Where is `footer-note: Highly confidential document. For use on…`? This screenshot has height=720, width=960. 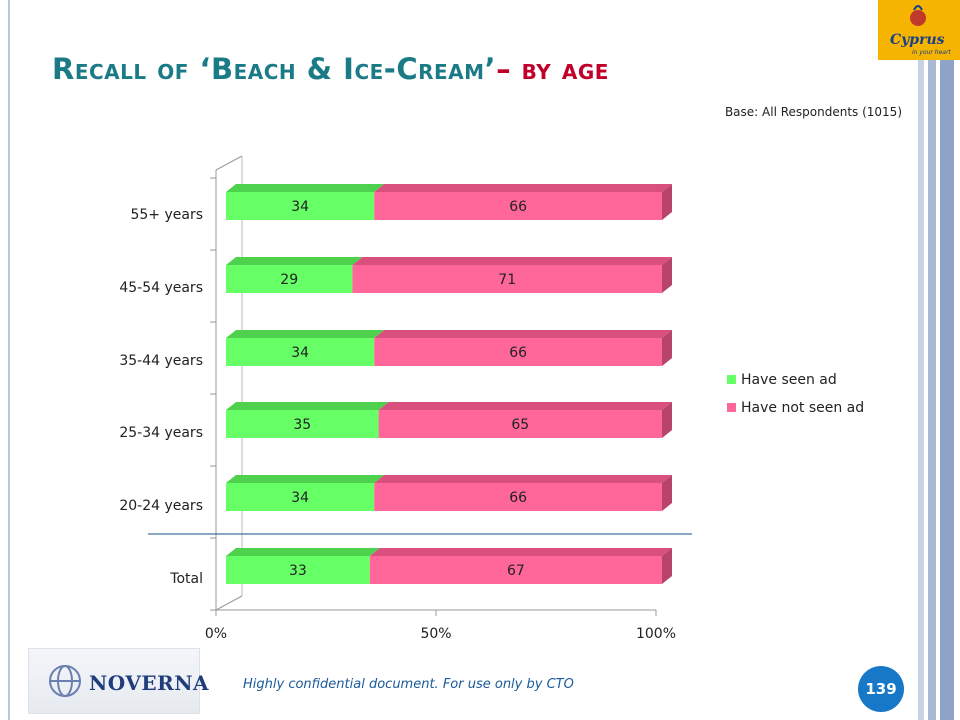
footer-note: Highly confidential document. For use on… is located at coordinates (408, 684).